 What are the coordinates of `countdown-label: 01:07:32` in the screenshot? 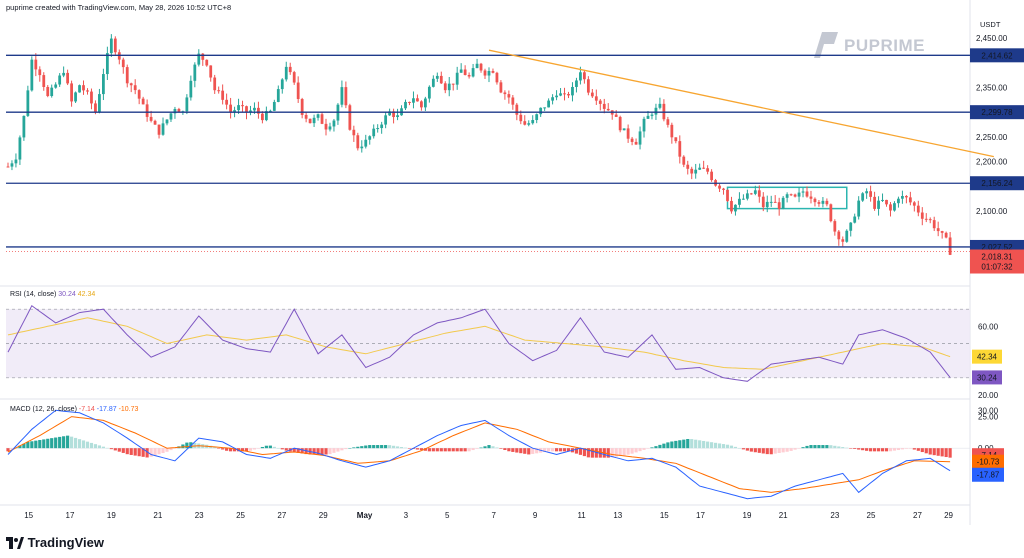 It's located at (997, 267).